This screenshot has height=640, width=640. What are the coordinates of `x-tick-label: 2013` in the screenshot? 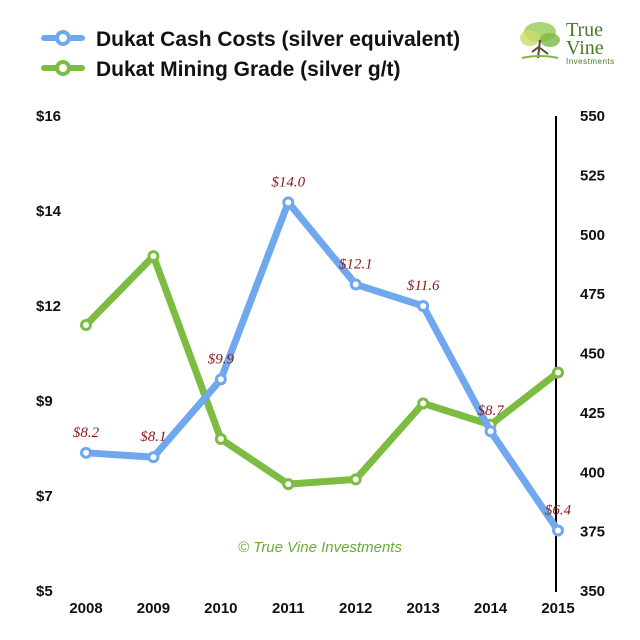 It's located at (422, 608).